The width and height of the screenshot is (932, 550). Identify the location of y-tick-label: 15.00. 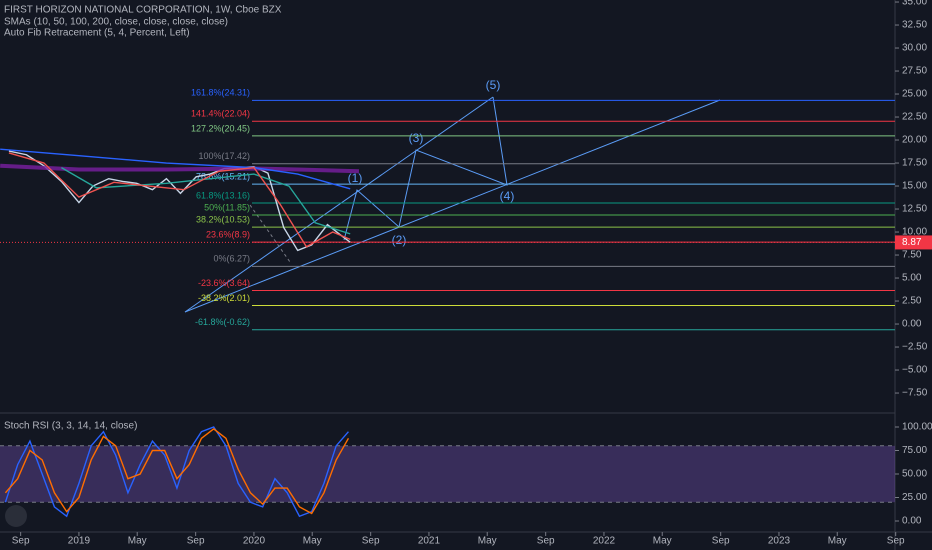
(914, 186).